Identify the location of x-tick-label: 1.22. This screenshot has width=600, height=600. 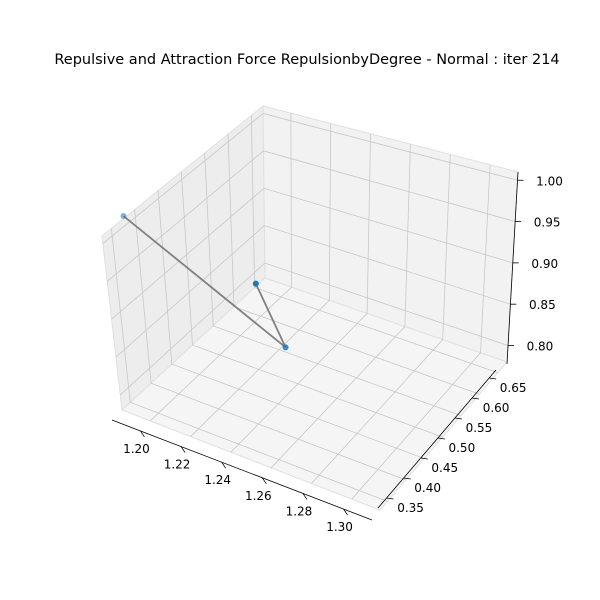
(177, 465).